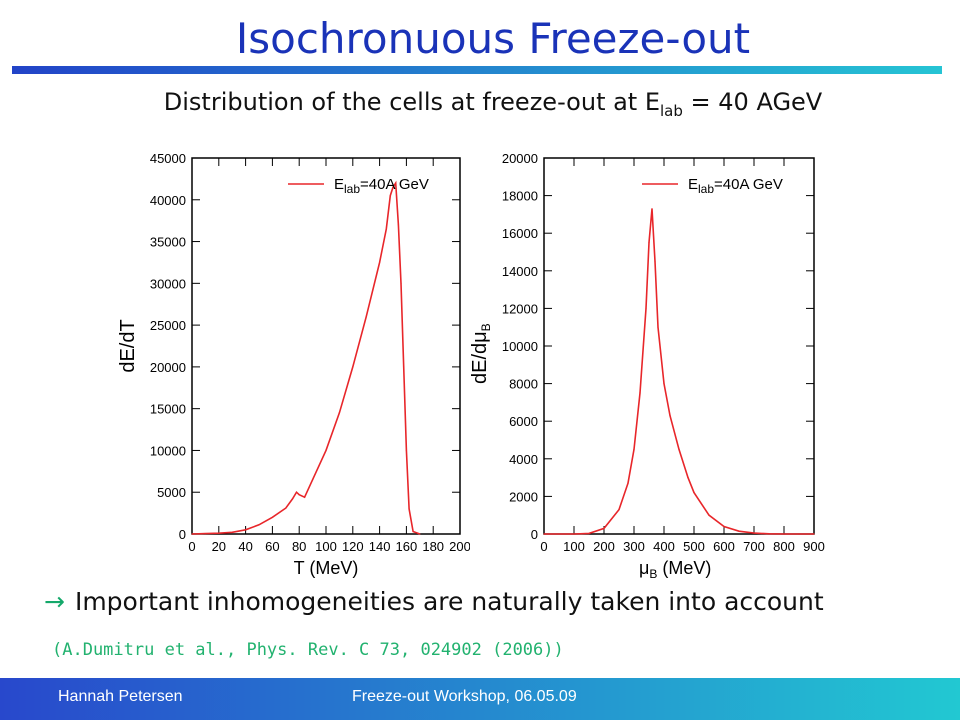  I want to click on footer-event: Freeze-out Workshop, 06.05.09, so click(464, 696).